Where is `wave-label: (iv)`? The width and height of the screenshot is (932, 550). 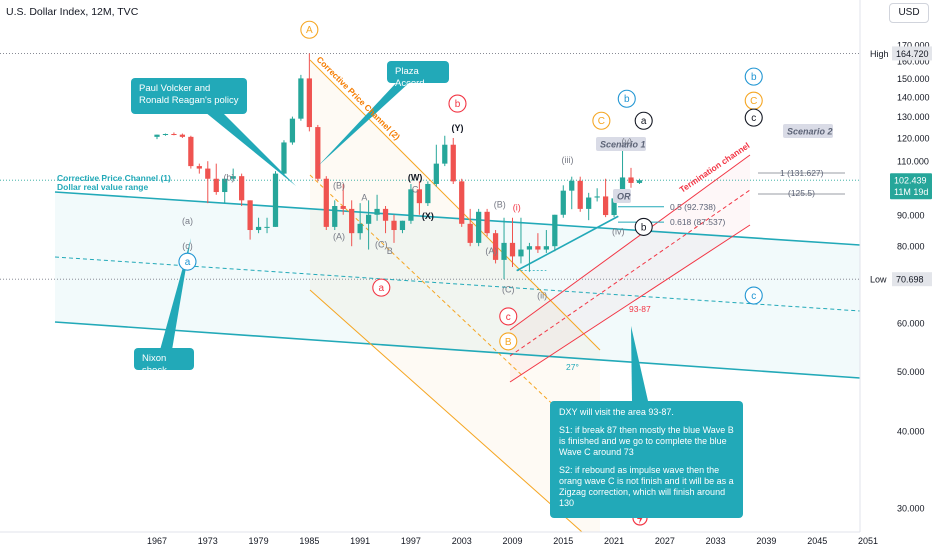
wave-label: (iv) is located at coordinates (618, 232).